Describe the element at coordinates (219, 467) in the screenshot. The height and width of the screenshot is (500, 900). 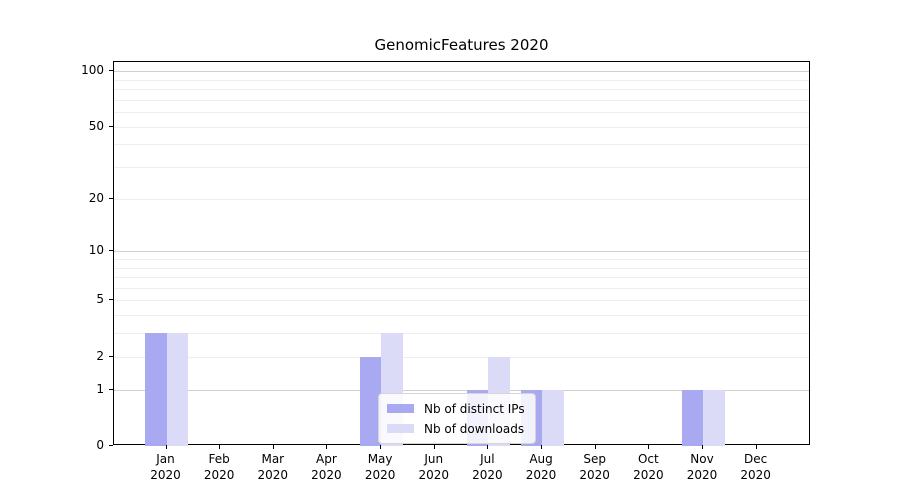
I see `x-tick-label-feb: Feb 2020` at that location.